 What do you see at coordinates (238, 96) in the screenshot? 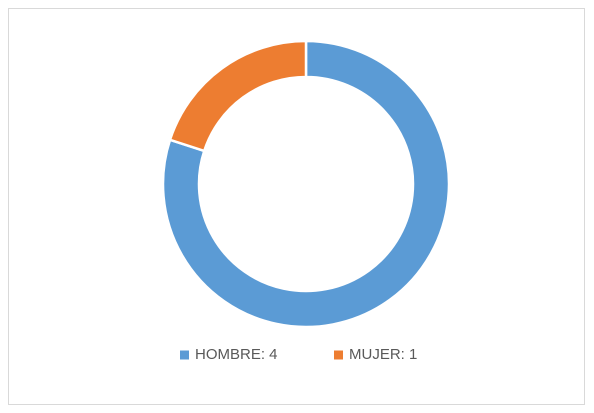
I see `donut-segment` at bounding box center [238, 96].